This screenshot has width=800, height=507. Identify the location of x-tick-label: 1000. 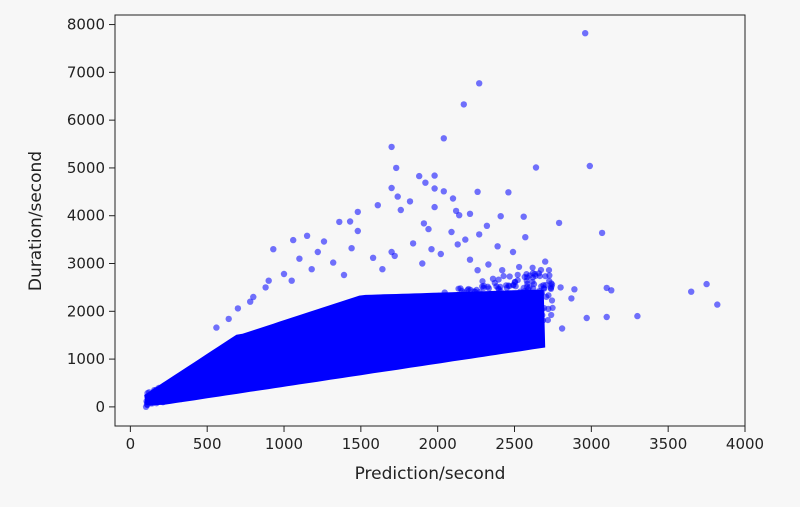
(284, 444).